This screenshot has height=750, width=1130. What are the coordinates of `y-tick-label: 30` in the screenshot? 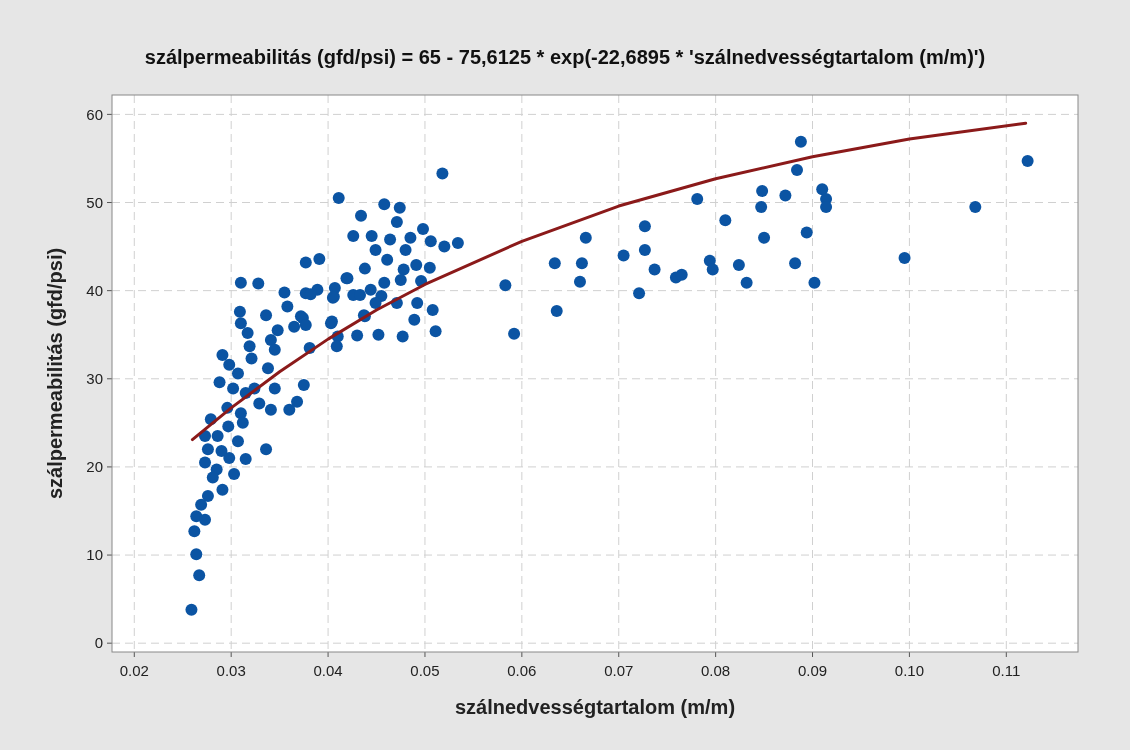 It's located at (94, 379).